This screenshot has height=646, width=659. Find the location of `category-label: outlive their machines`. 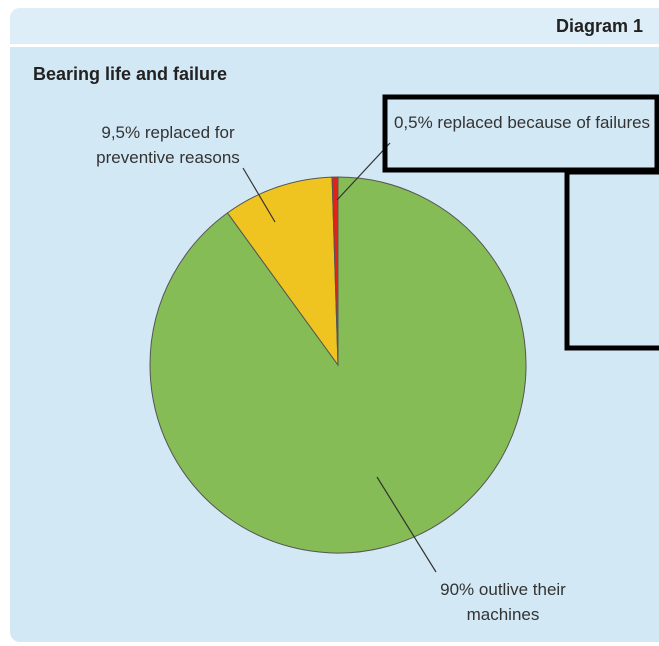

category-label: outlive their machines is located at coordinates (516, 602).